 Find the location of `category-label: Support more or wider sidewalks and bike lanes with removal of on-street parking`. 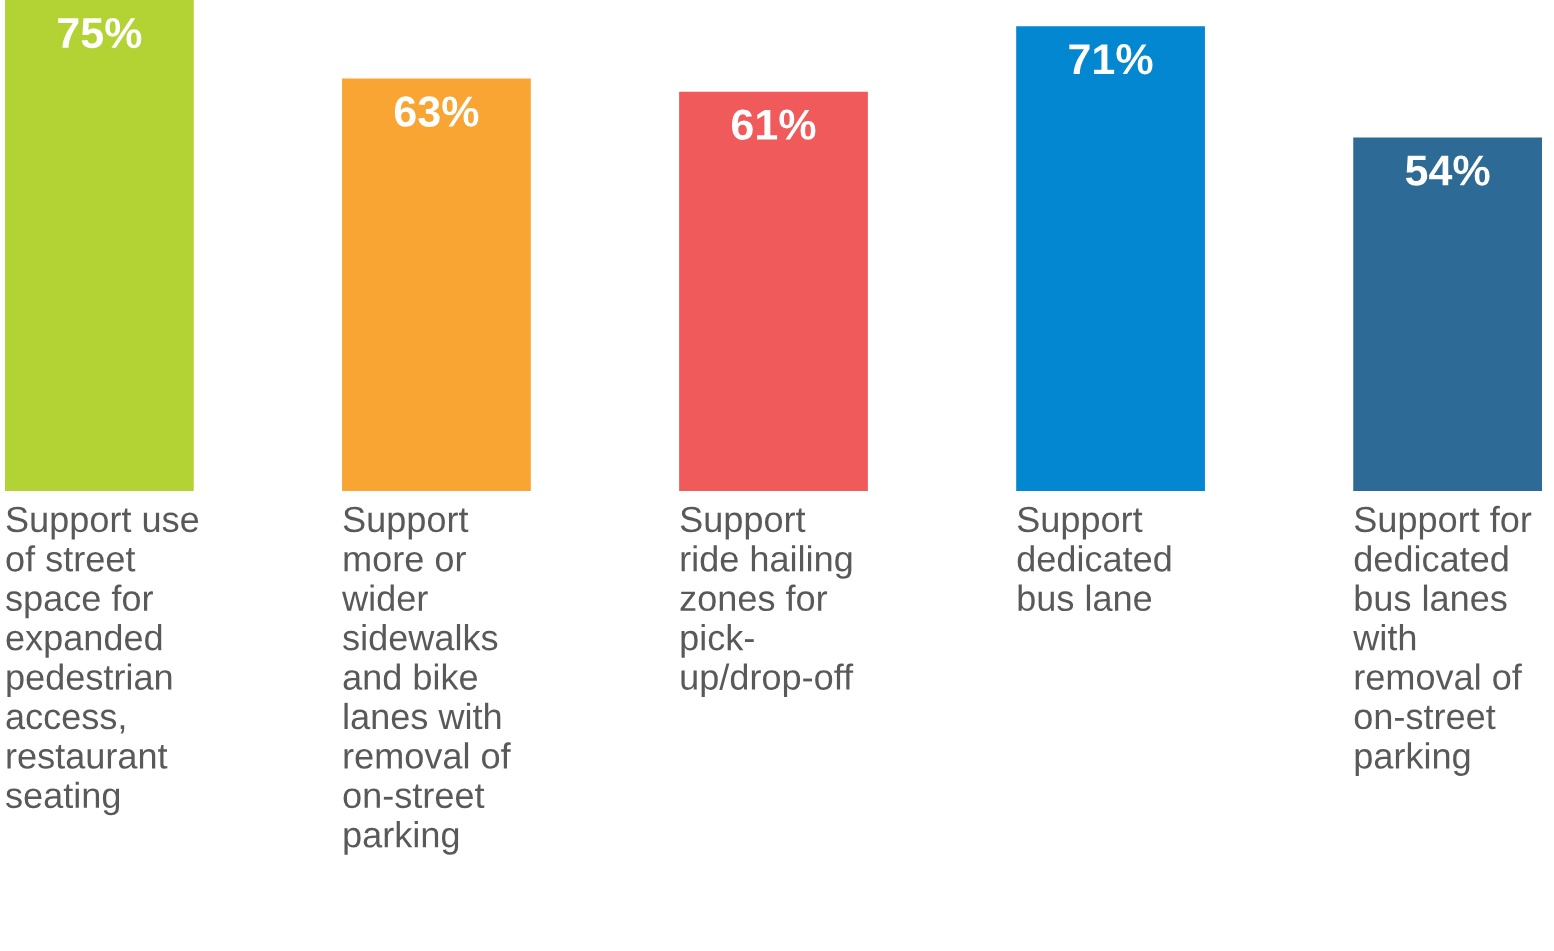

category-label: Support more or wider sidewalks and bike lanes with removal of on-street parking is located at coordinates (426, 680).